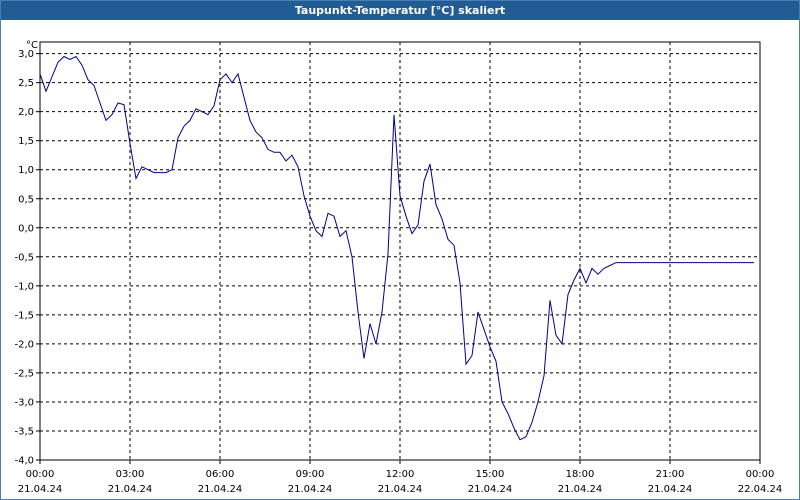  What do you see at coordinates (26, 54) in the screenshot?
I see `y-tick-label: 3,0` at bounding box center [26, 54].